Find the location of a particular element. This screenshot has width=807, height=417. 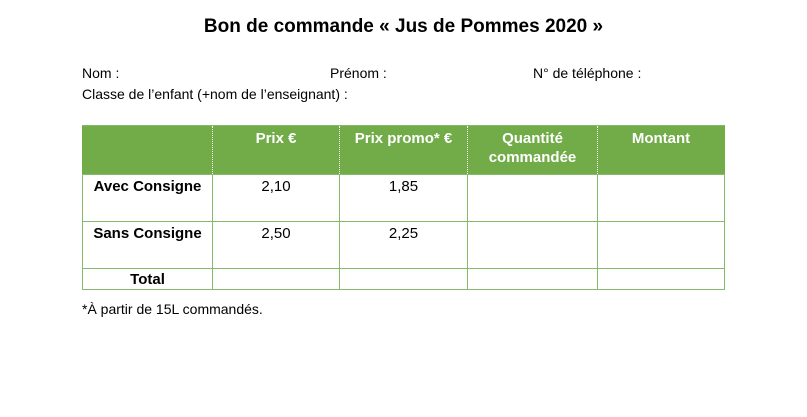

table-row-total: Total is located at coordinates (403, 279).